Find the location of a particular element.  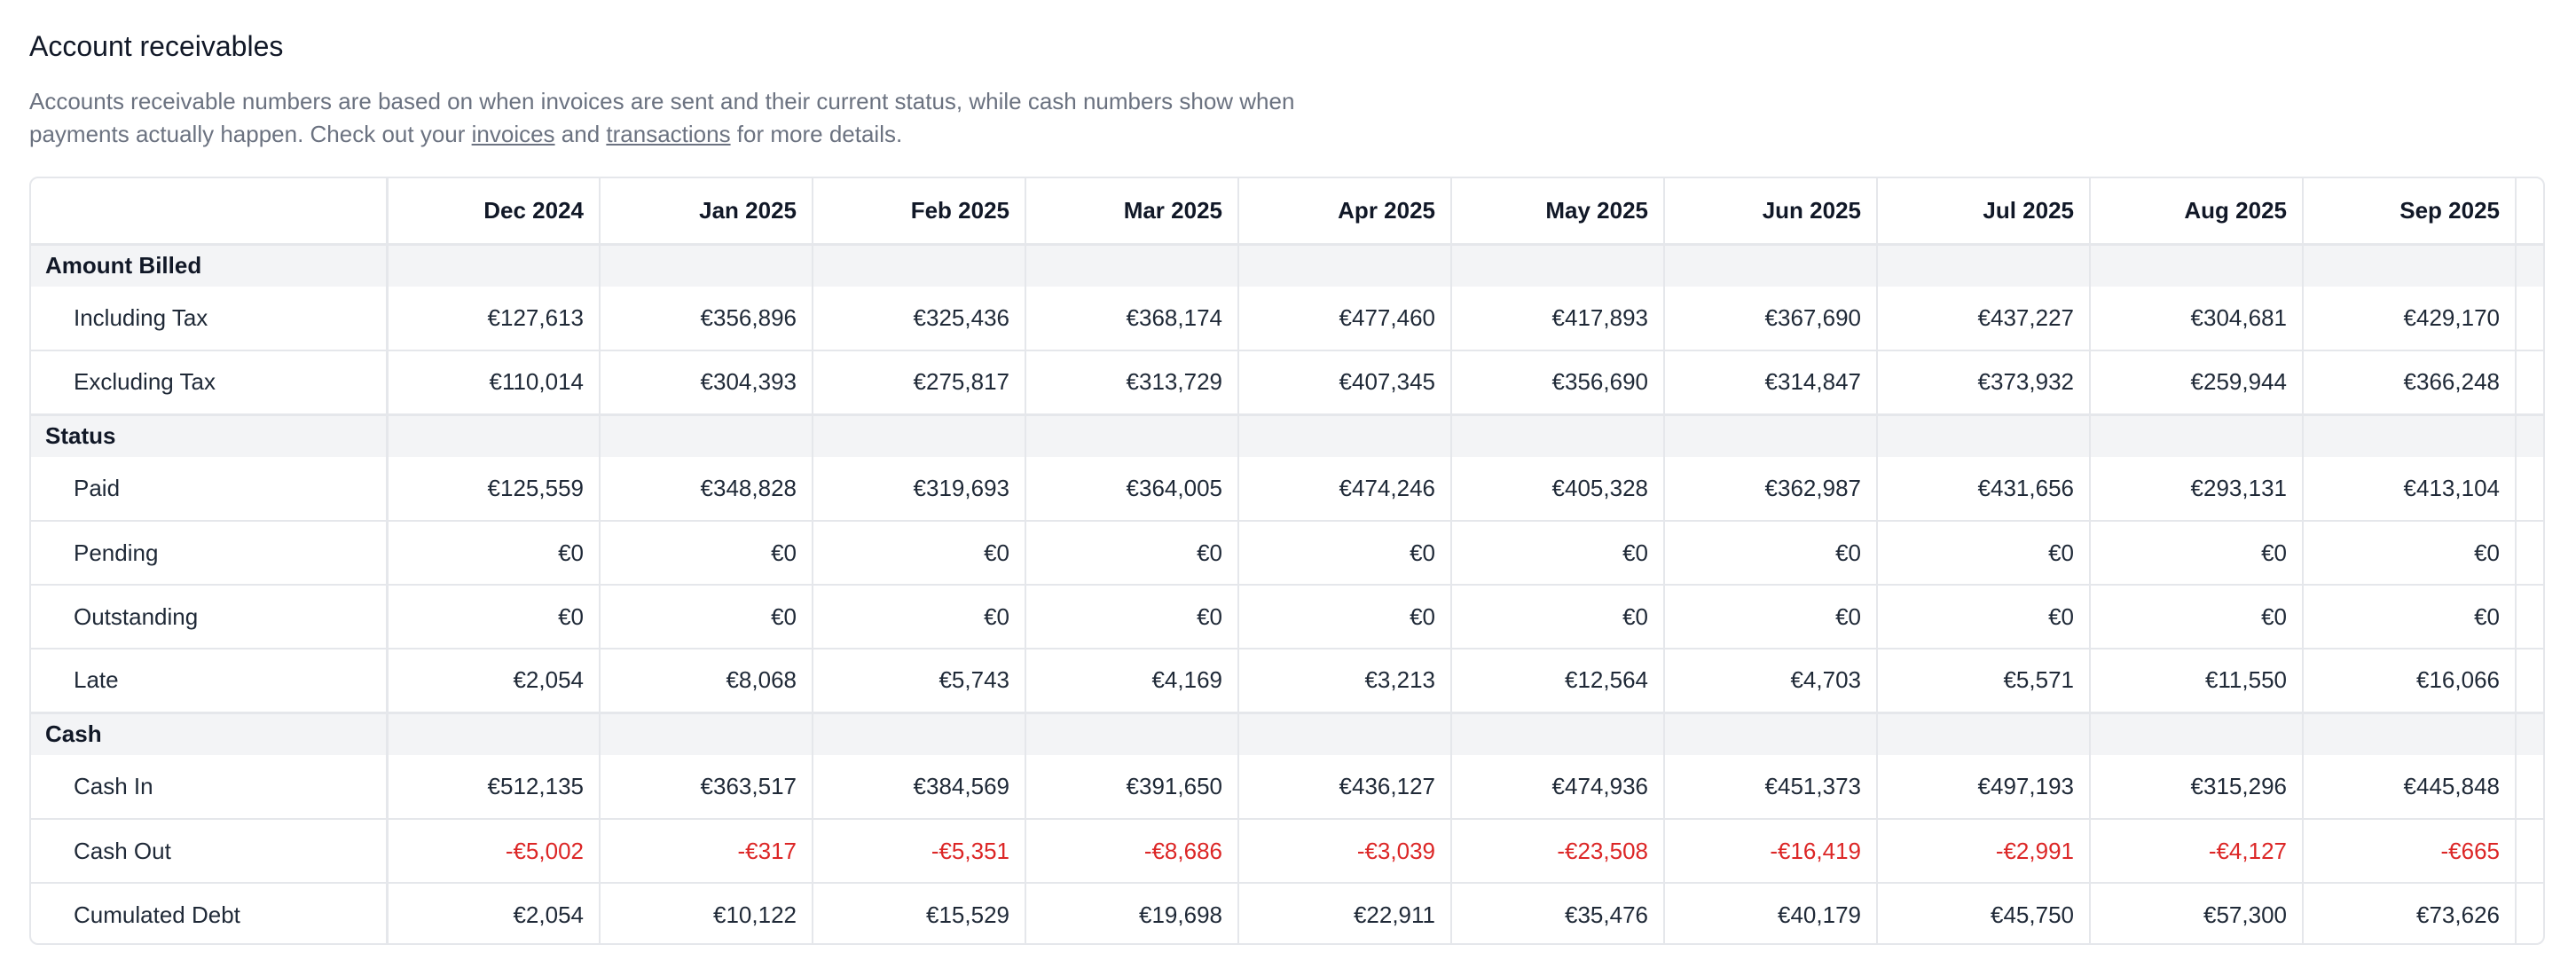

description-text-and: and is located at coordinates (580, 134).